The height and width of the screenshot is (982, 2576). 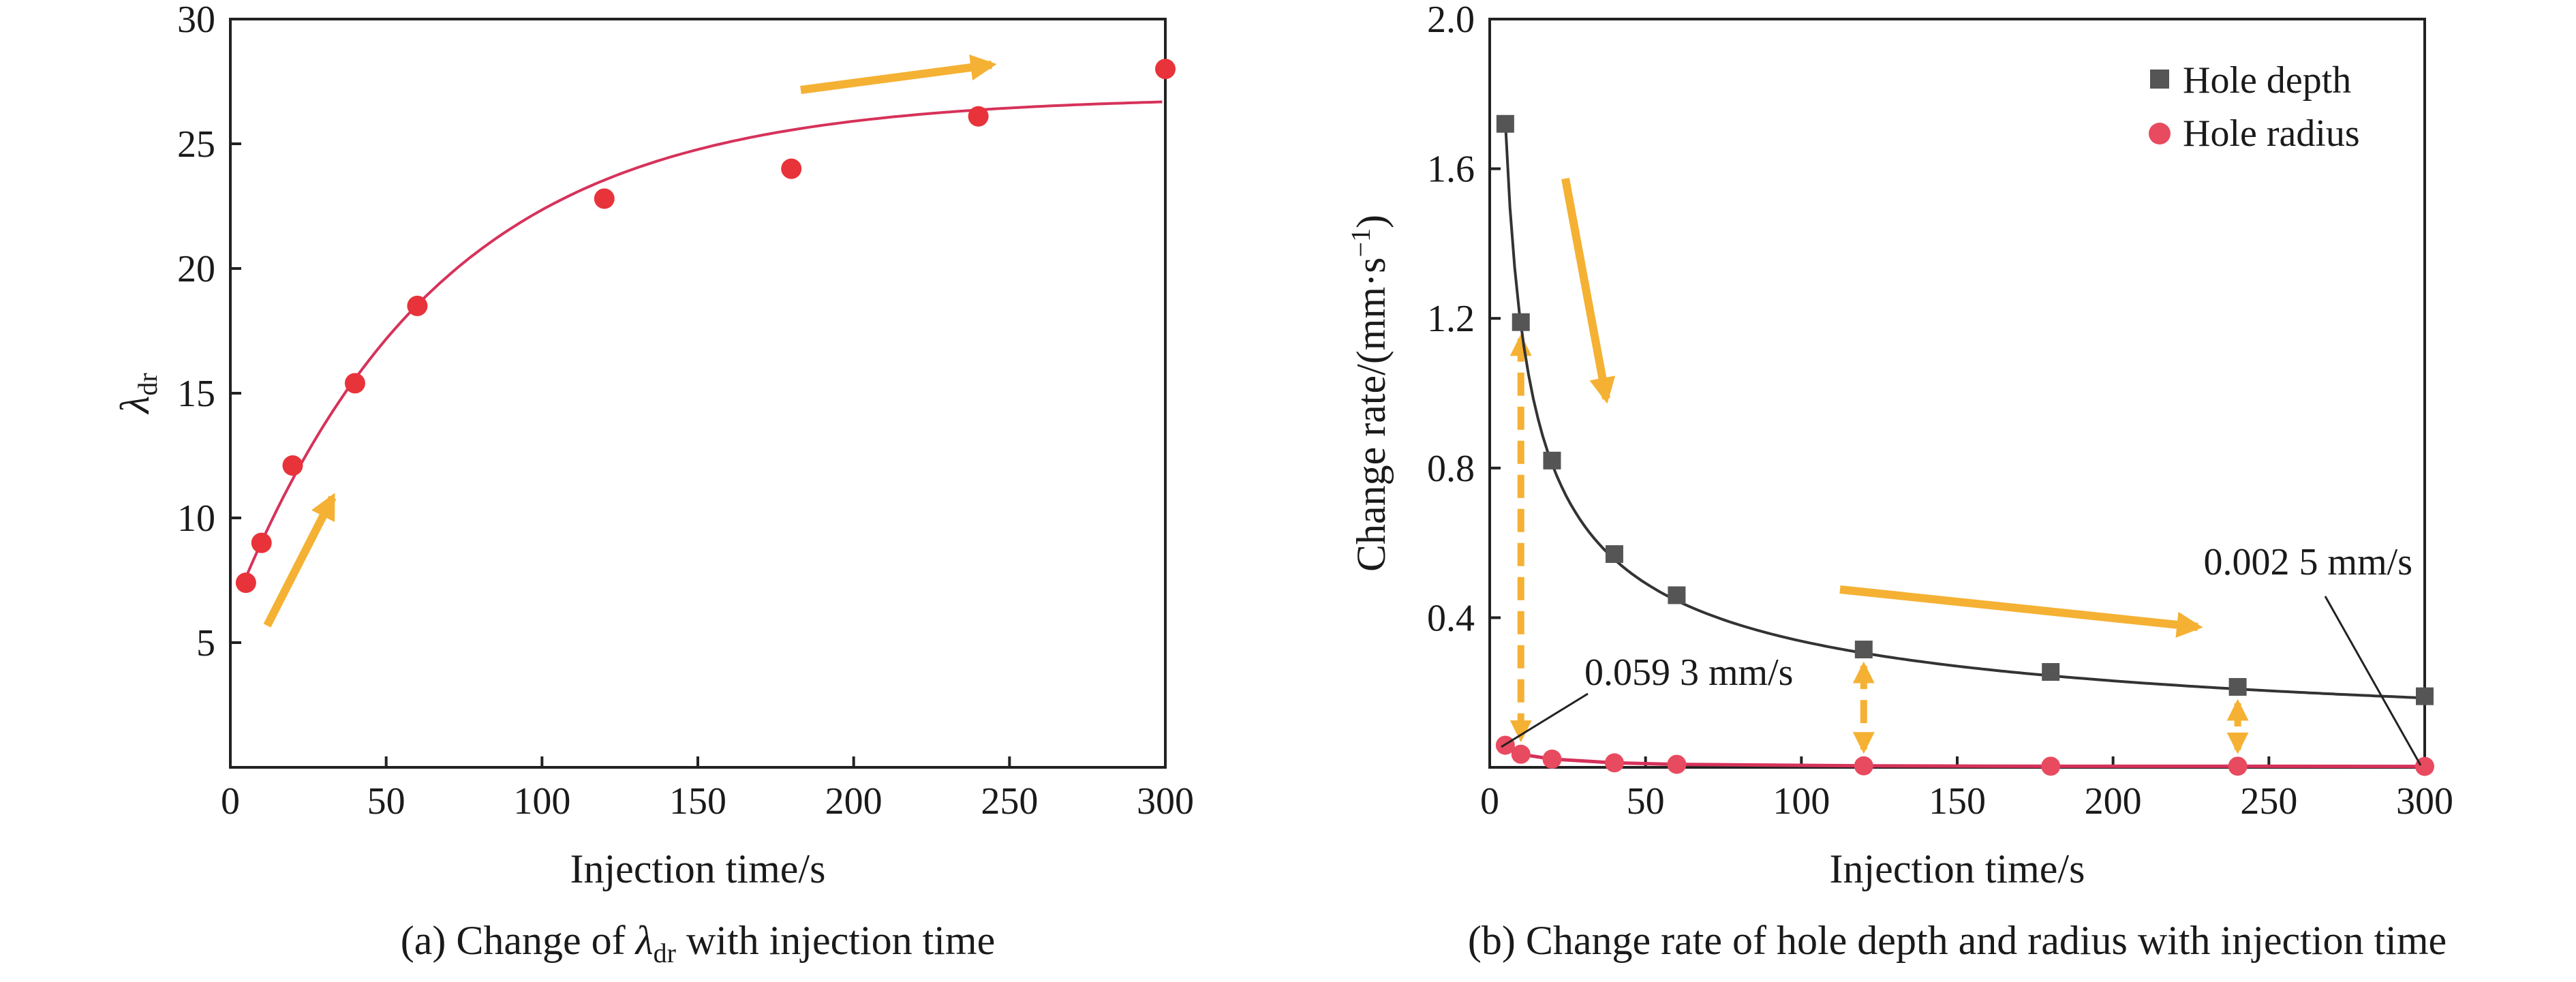 I want to click on chart-b-x-tick-label: 0, so click(x=1489, y=802).